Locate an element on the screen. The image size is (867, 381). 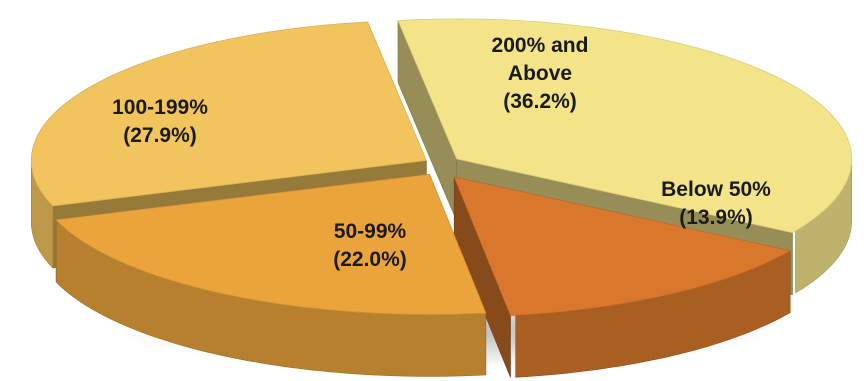
slice-label-line-2-0: 50-99% is located at coordinates (370, 231).